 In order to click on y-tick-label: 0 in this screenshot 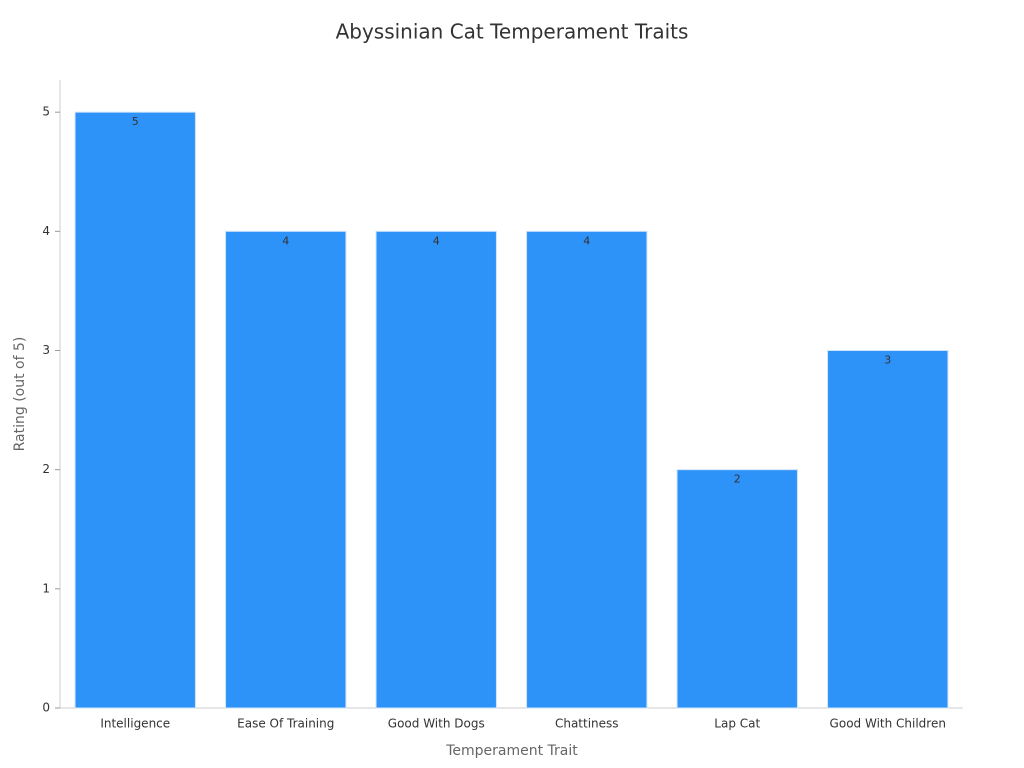, I will do `click(46, 708)`.